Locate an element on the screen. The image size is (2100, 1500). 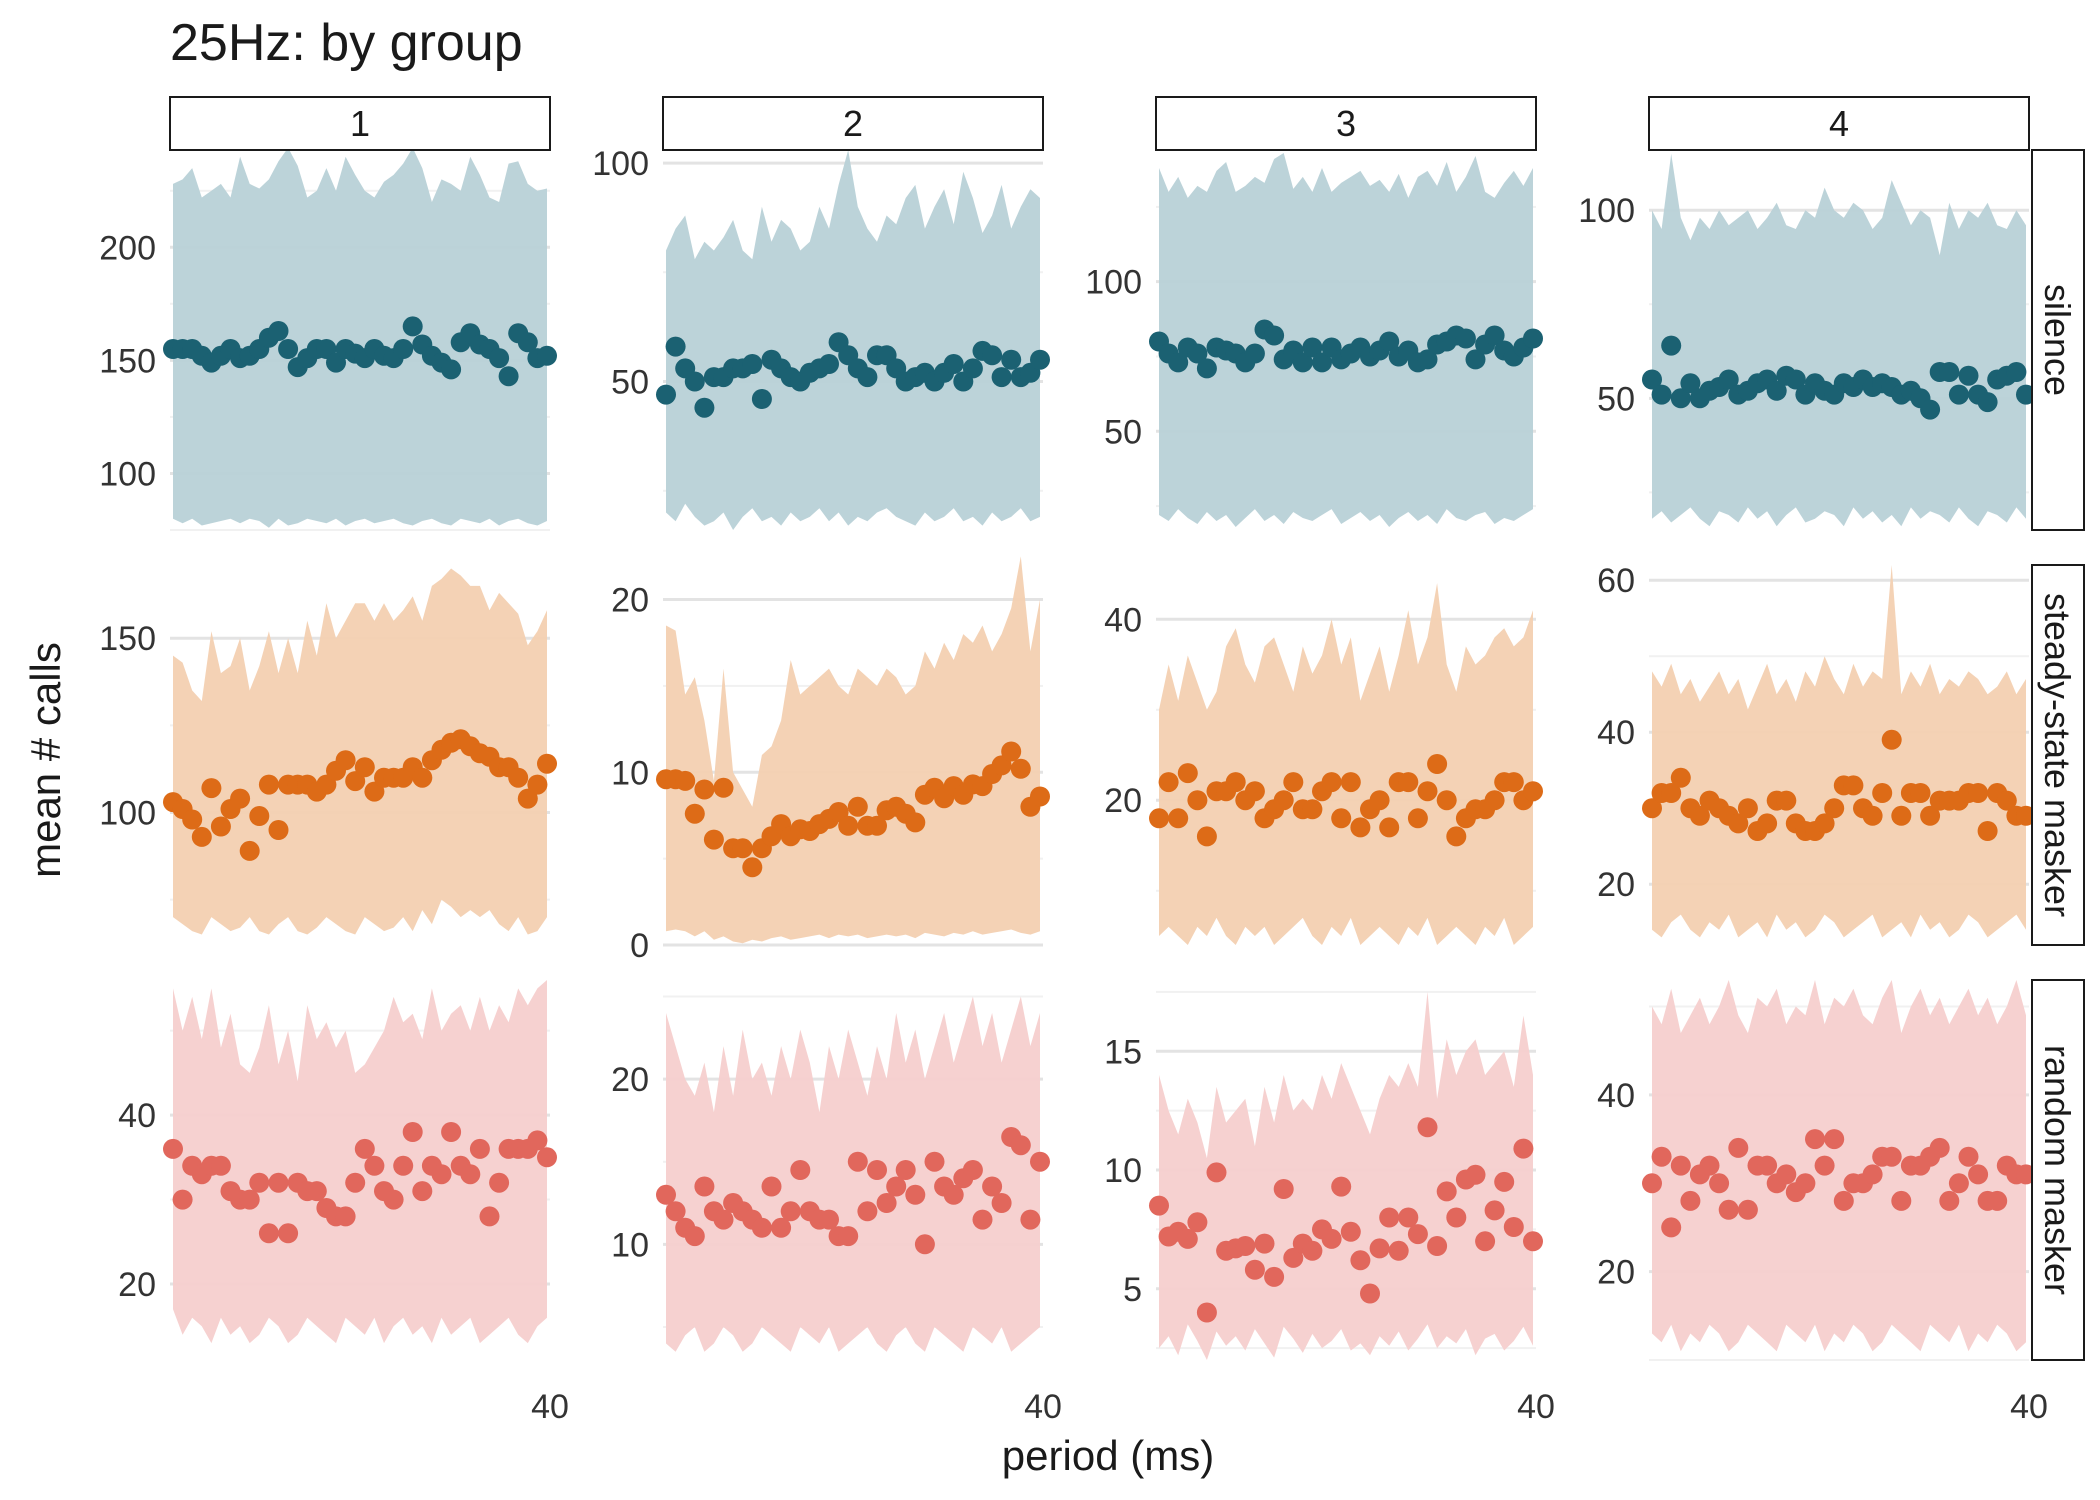
y-tick-label: 0 is located at coordinates (639, 946).